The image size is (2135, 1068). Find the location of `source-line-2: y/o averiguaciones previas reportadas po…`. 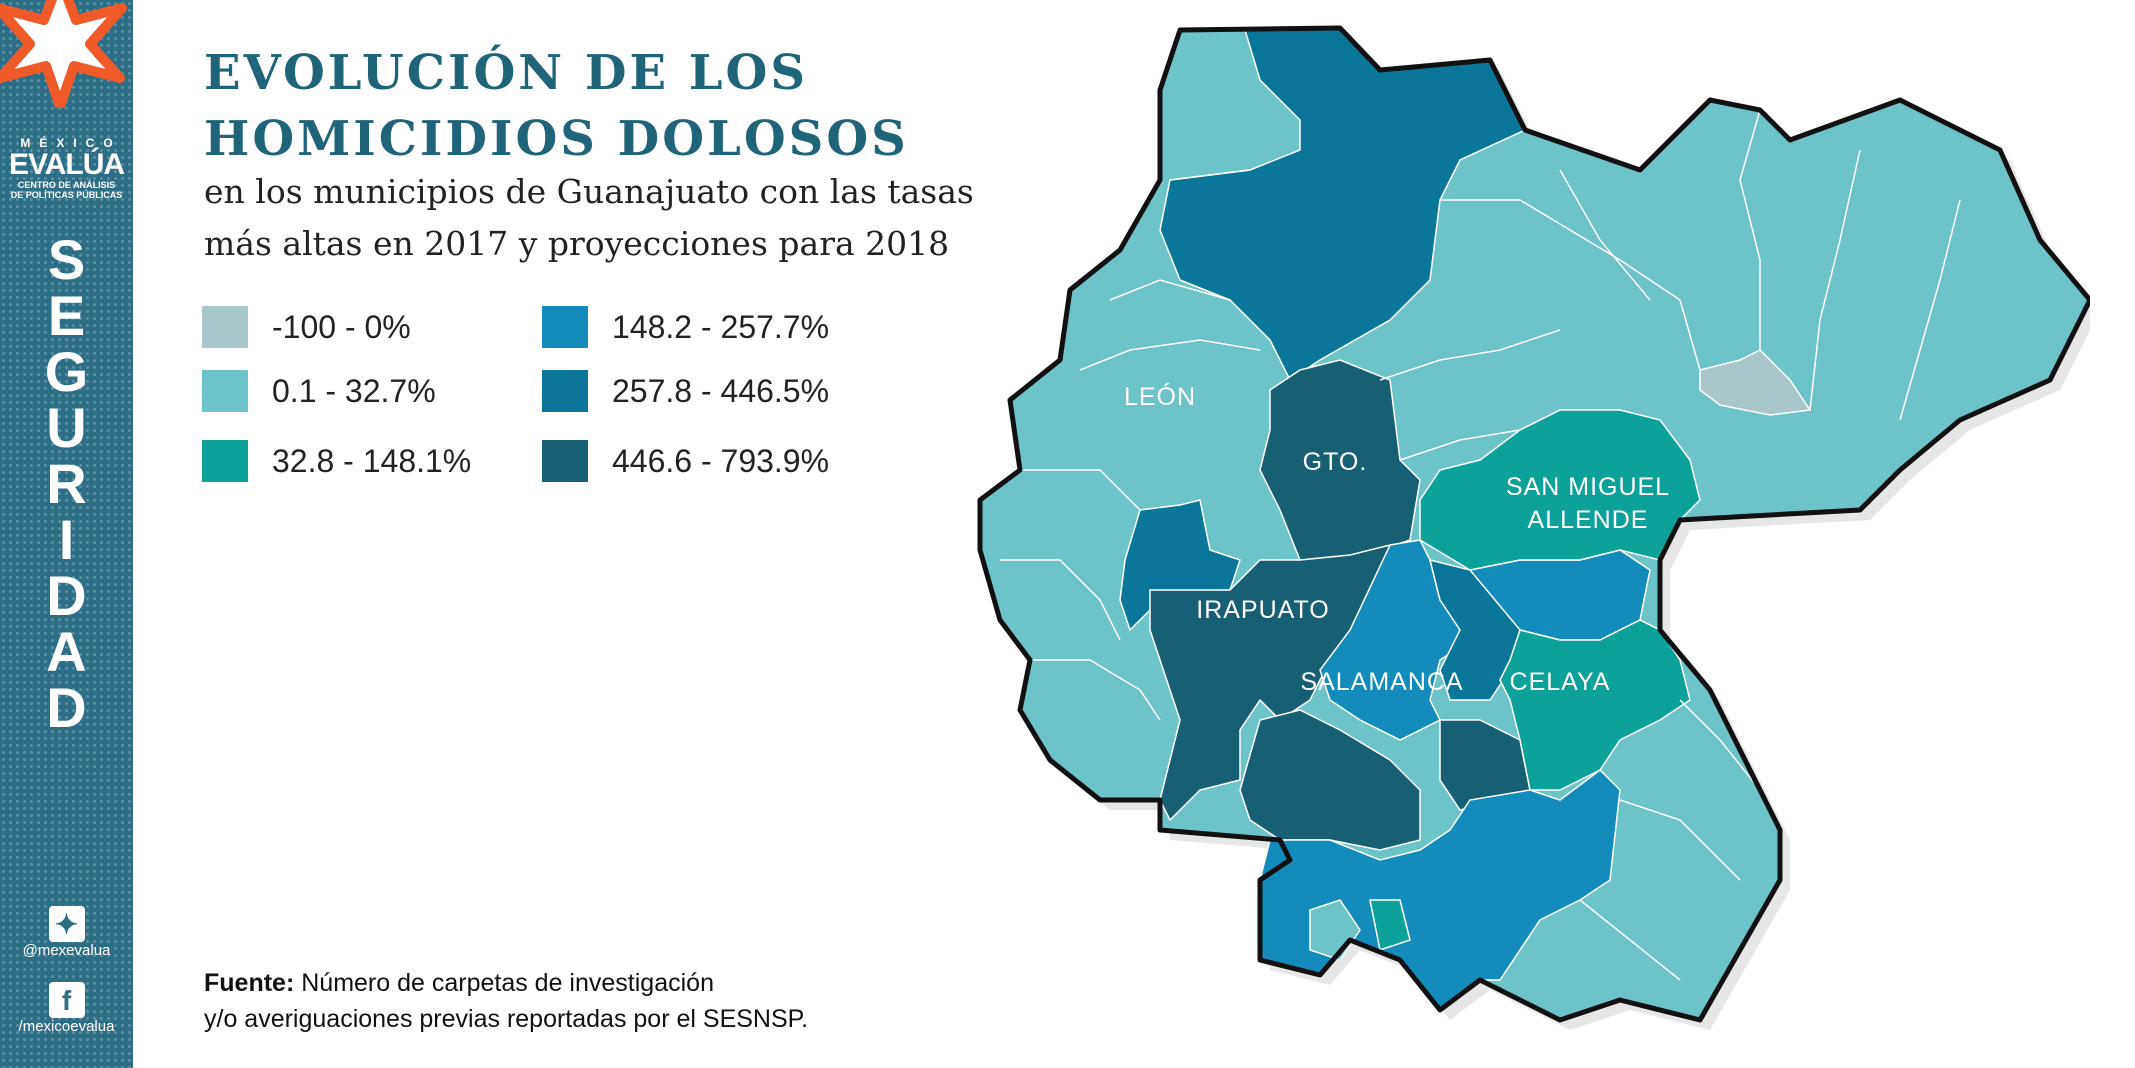

source-line-2: y/o averiguaciones previas reportadas po… is located at coordinates (506, 1019).